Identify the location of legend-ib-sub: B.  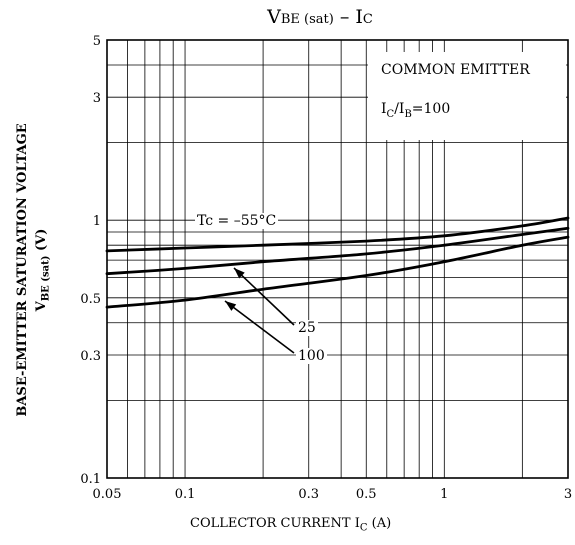
(408, 114).